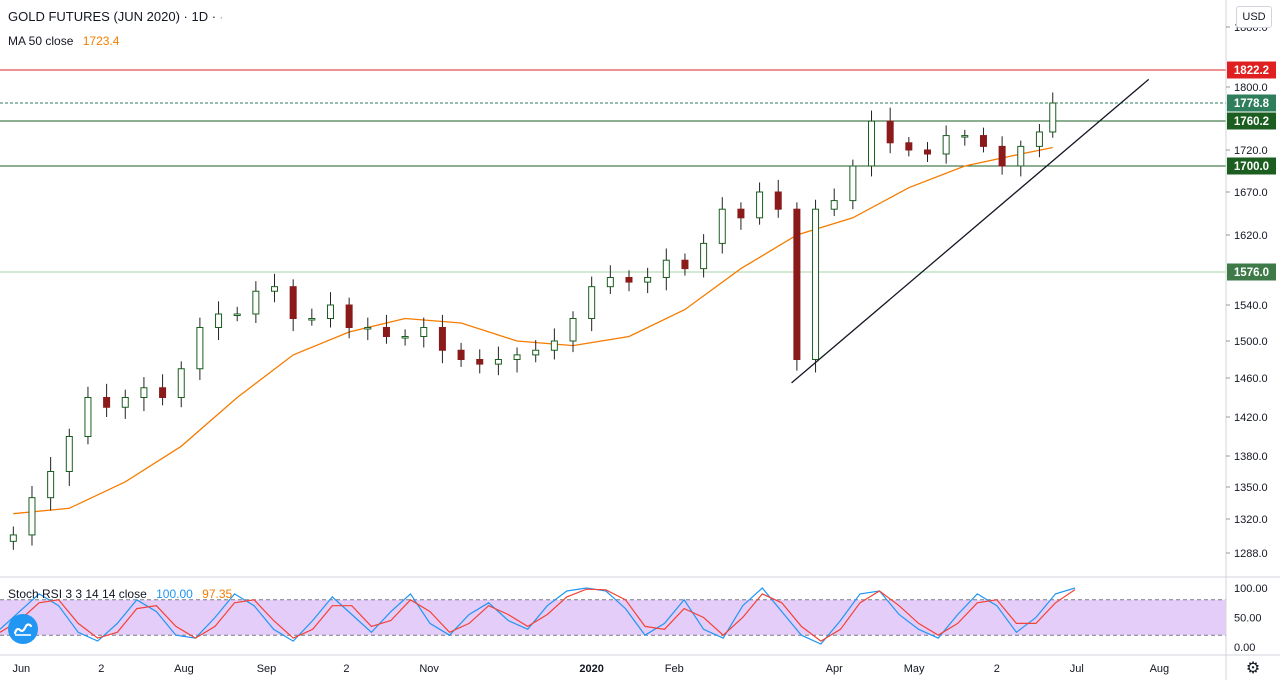  Describe the element at coordinates (267, 669) in the screenshot. I see `time-tick-label: Sep` at that location.